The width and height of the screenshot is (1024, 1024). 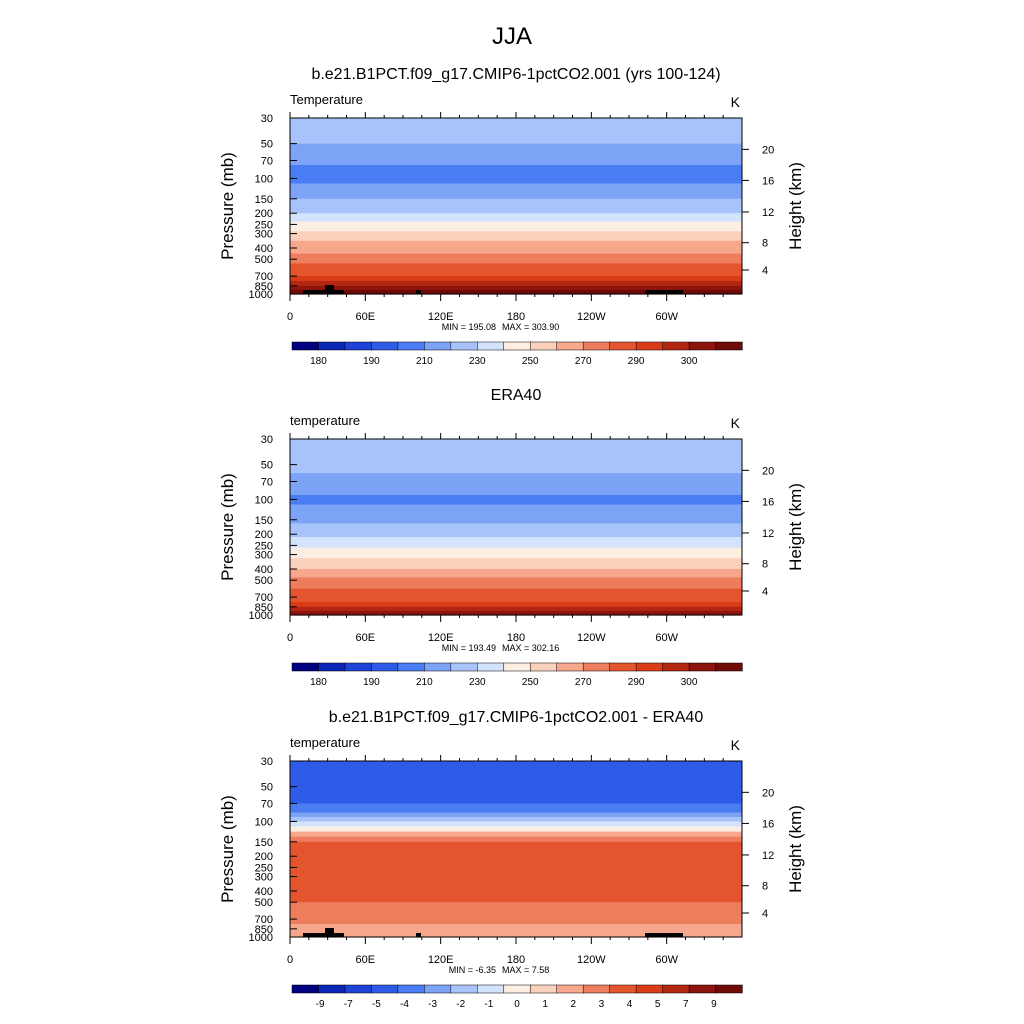 What do you see at coordinates (326, 99) in the screenshot?
I see `variable-label: Temperature` at bounding box center [326, 99].